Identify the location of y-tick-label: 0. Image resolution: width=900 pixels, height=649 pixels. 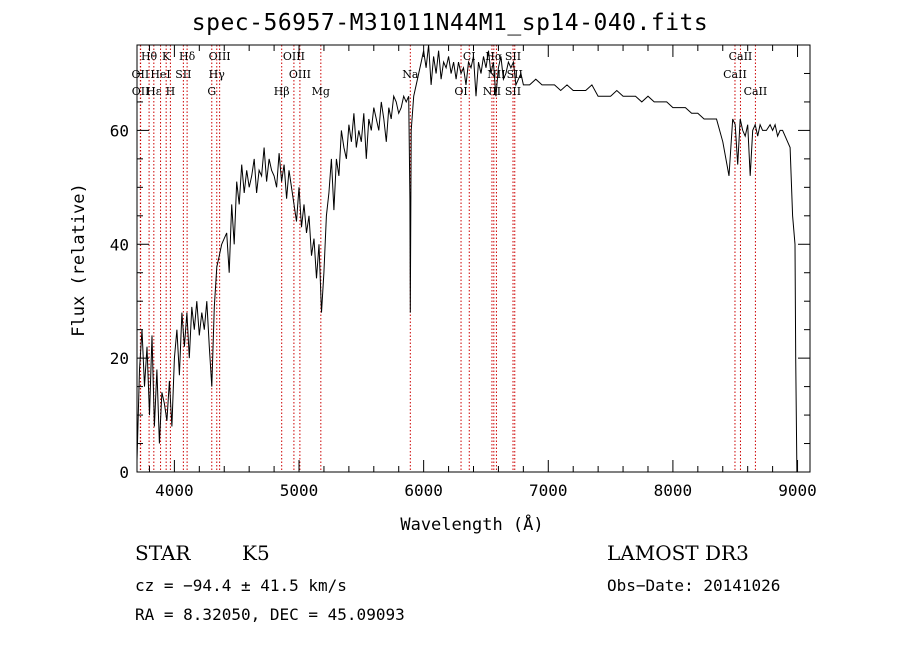
(124, 472).